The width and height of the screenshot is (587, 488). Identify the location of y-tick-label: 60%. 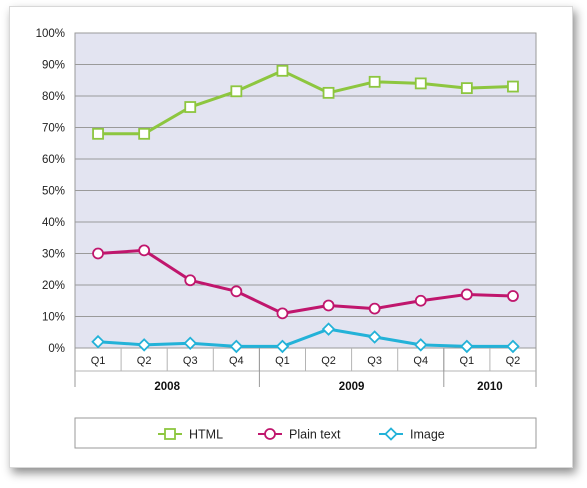
(53, 160).